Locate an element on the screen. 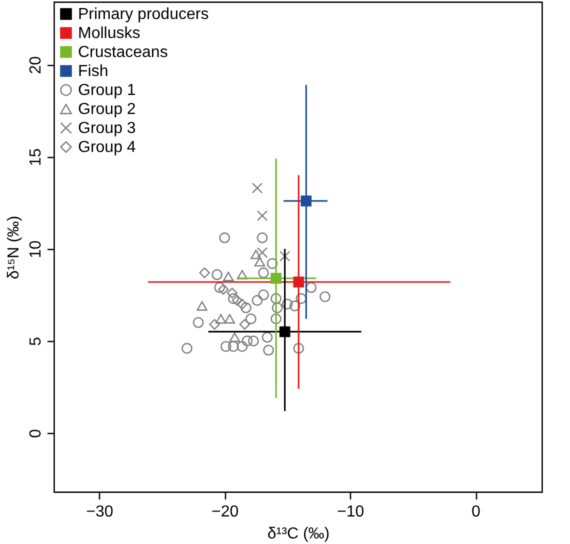 This screenshot has height=544, width=570. y-tick-label: 5 is located at coordinates (36, 341).